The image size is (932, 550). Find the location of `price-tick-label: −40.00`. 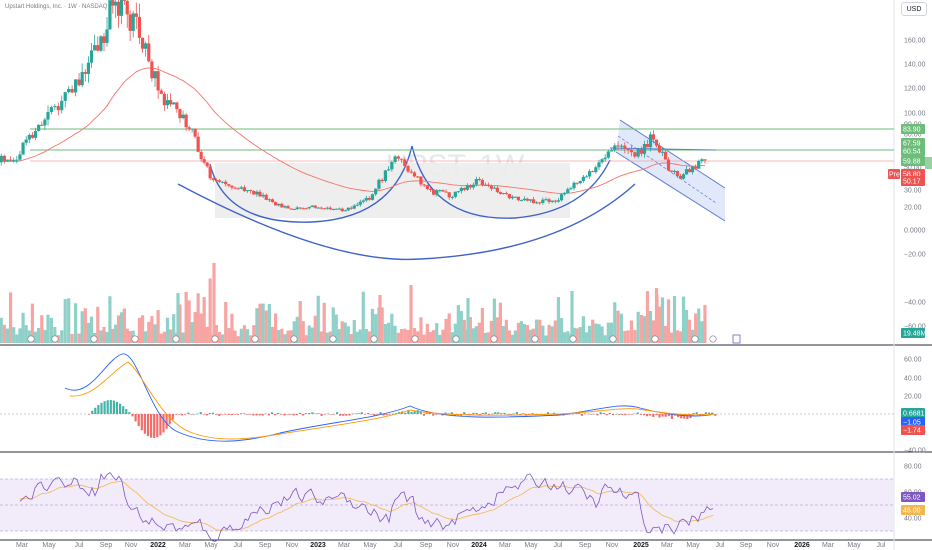

price-tick-label: −40.00 is located at coordinates (915, 303).